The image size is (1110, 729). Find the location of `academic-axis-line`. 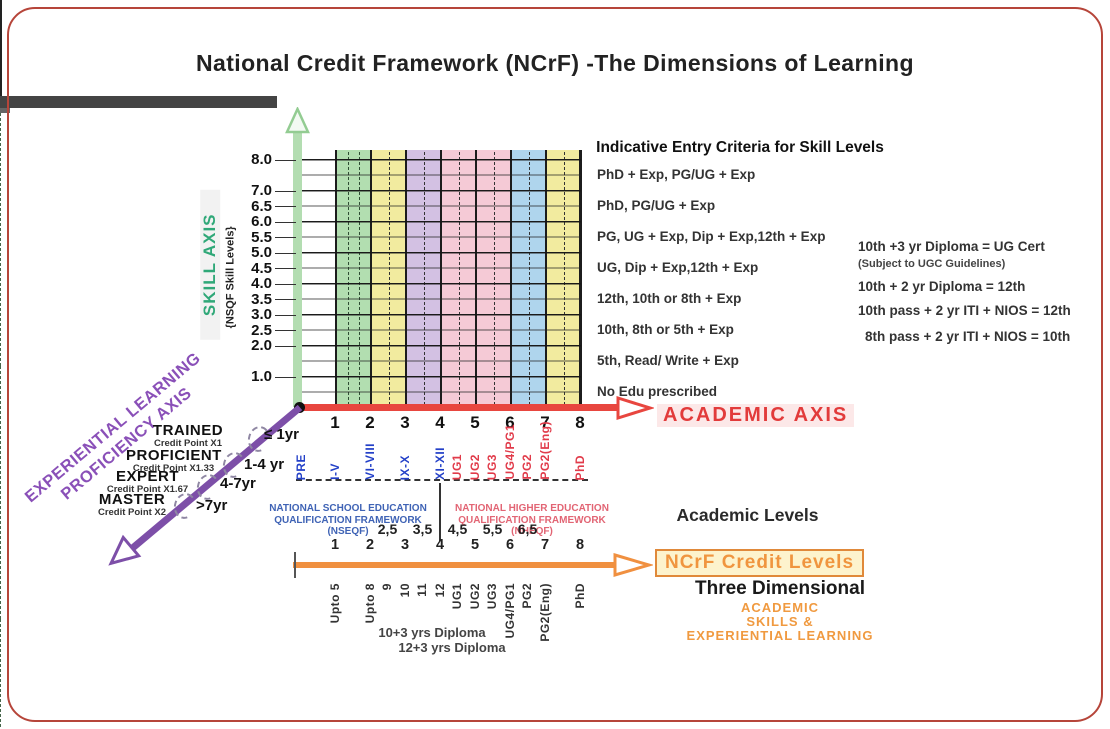

academic-axis-line is located at coordinates (458, 407).